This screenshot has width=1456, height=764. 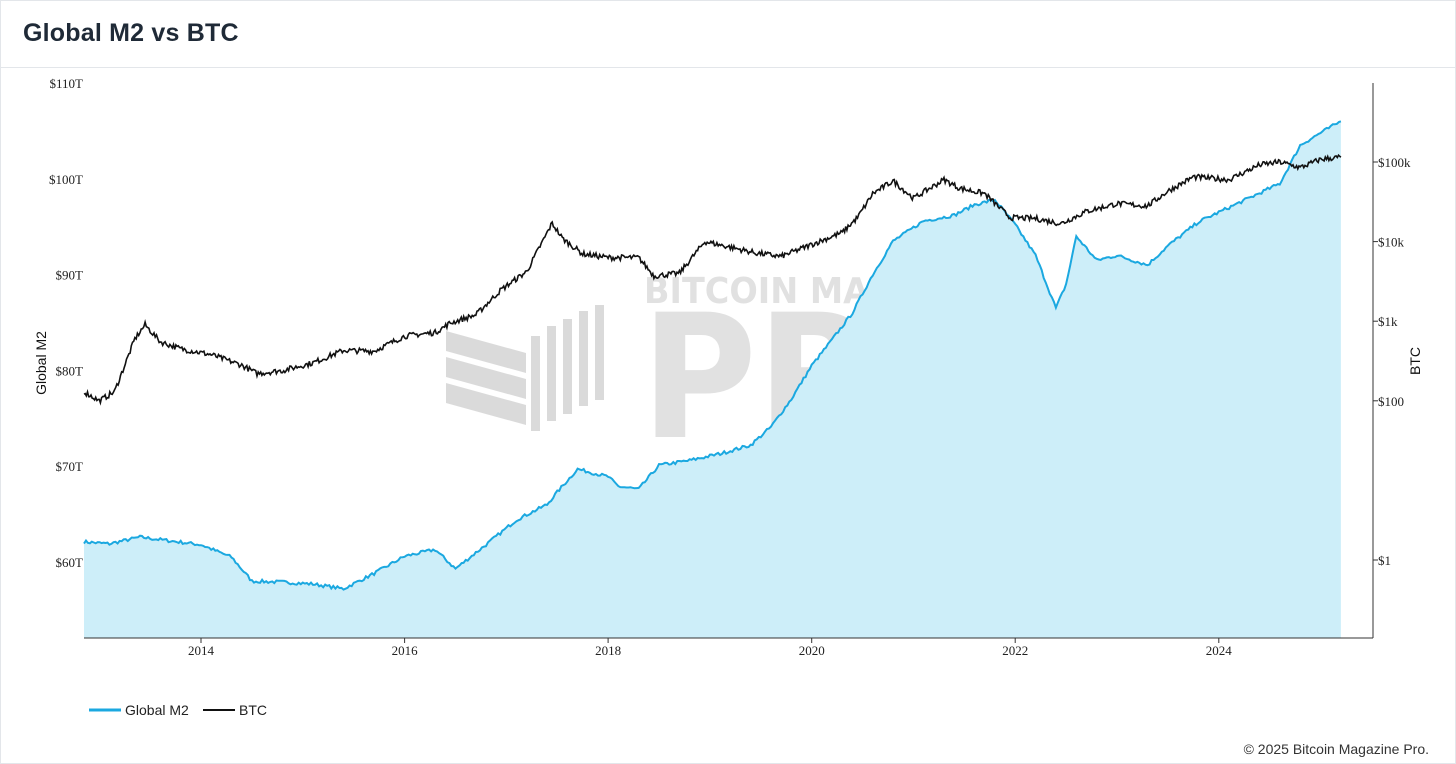 I want to click on x-axis-tick-label: 2024, so click(x=1219, y=650).